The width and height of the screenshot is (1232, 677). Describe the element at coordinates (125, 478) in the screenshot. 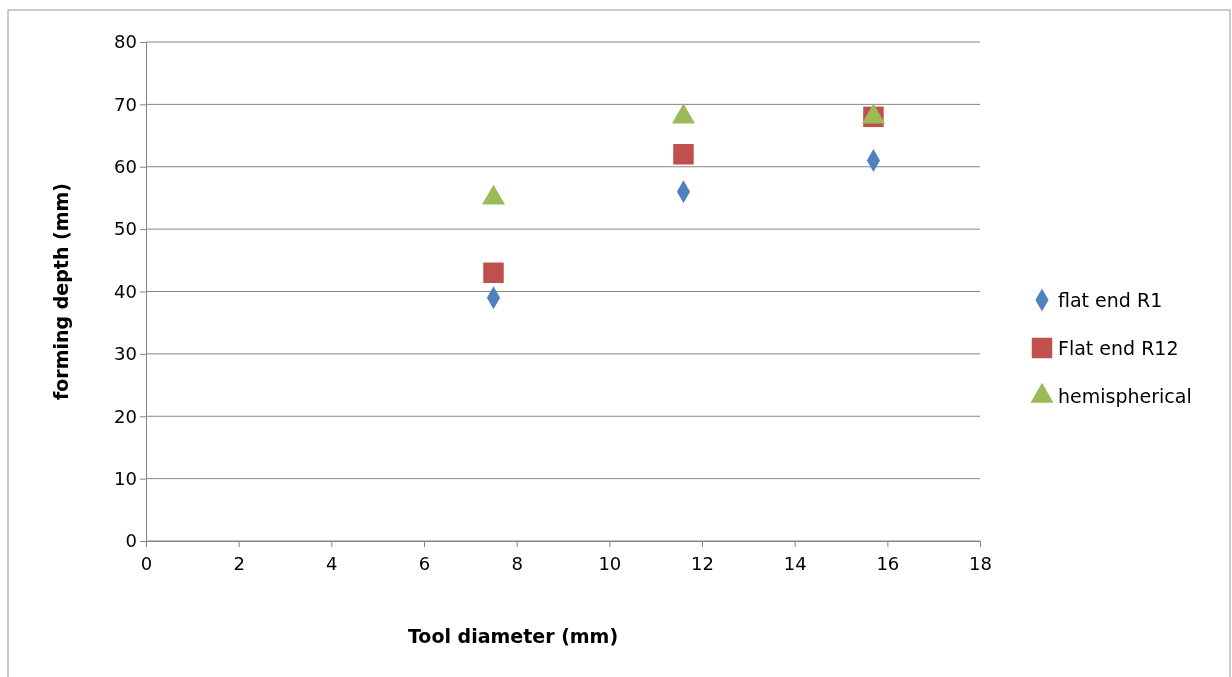

I see `y-tick-label: 10` at that location.